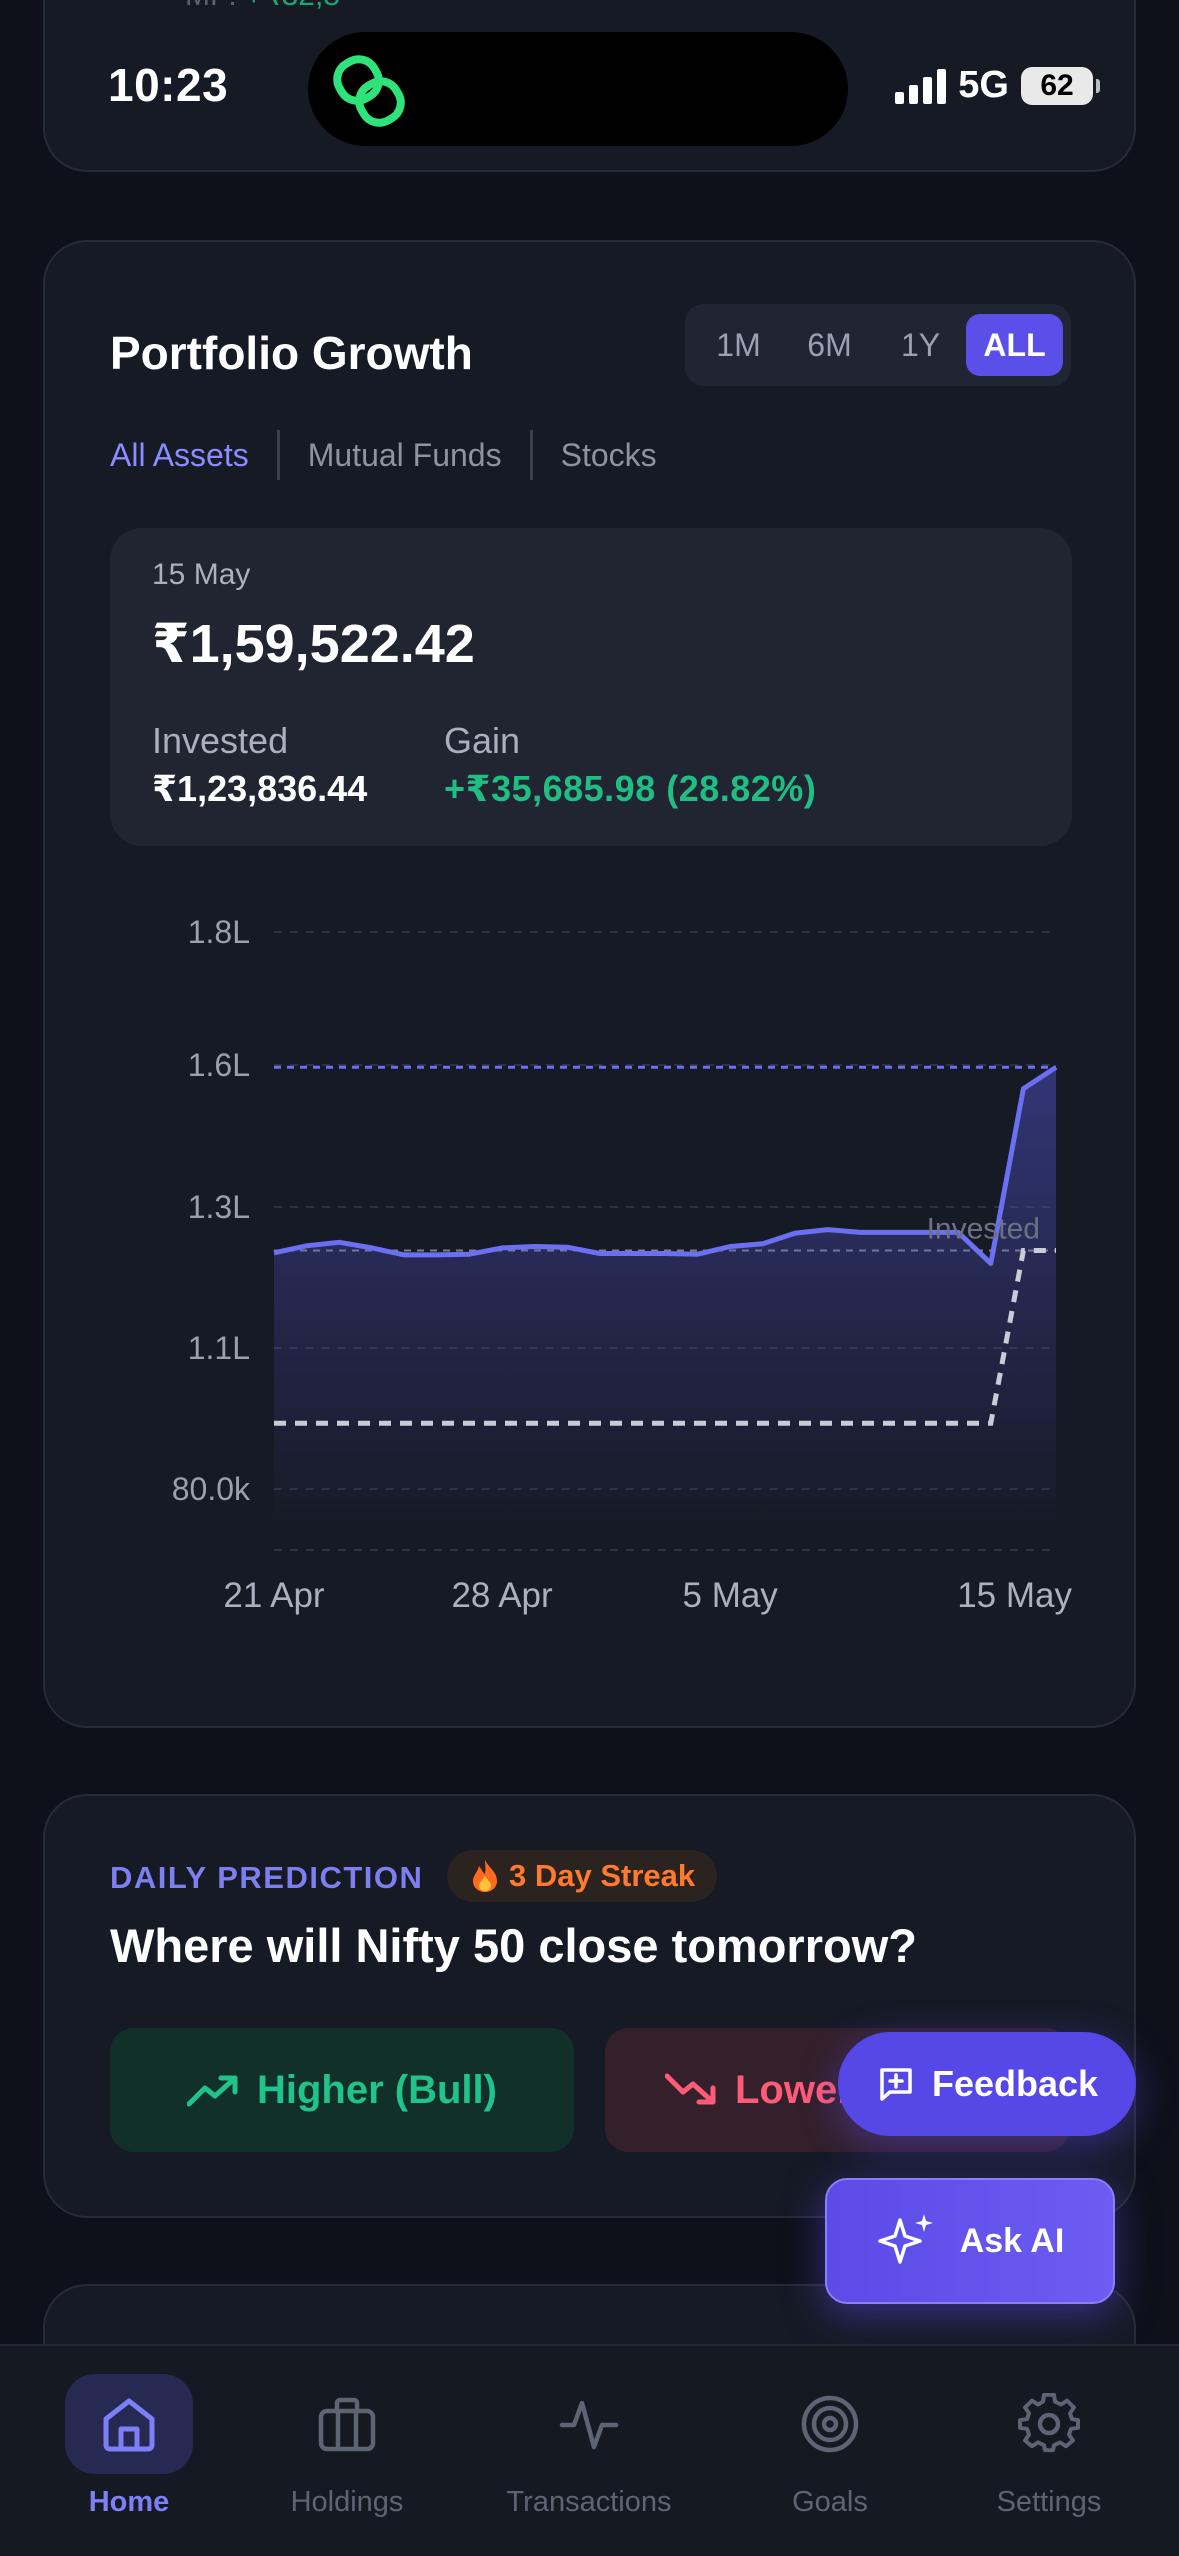 The width and height of the screenshot is (1179, 2556). I want to click on tab-transactions: Transactions, so click(589, 2446).